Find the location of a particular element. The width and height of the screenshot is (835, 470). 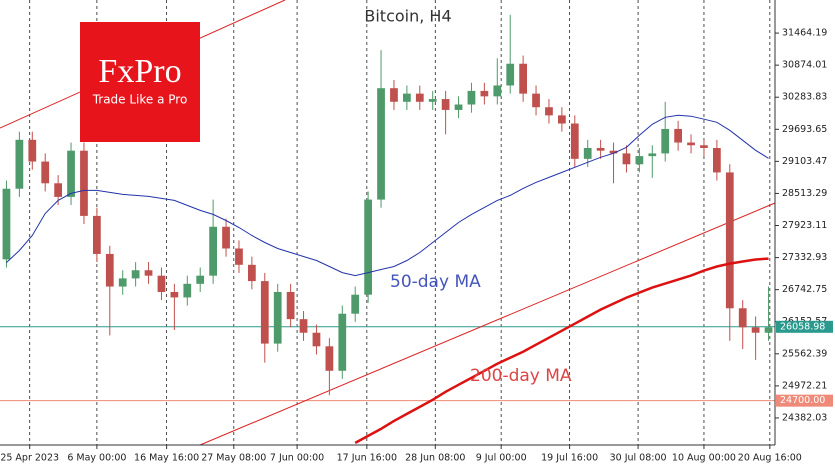

logo-name: FxPro is located at coordinates (139, 71).